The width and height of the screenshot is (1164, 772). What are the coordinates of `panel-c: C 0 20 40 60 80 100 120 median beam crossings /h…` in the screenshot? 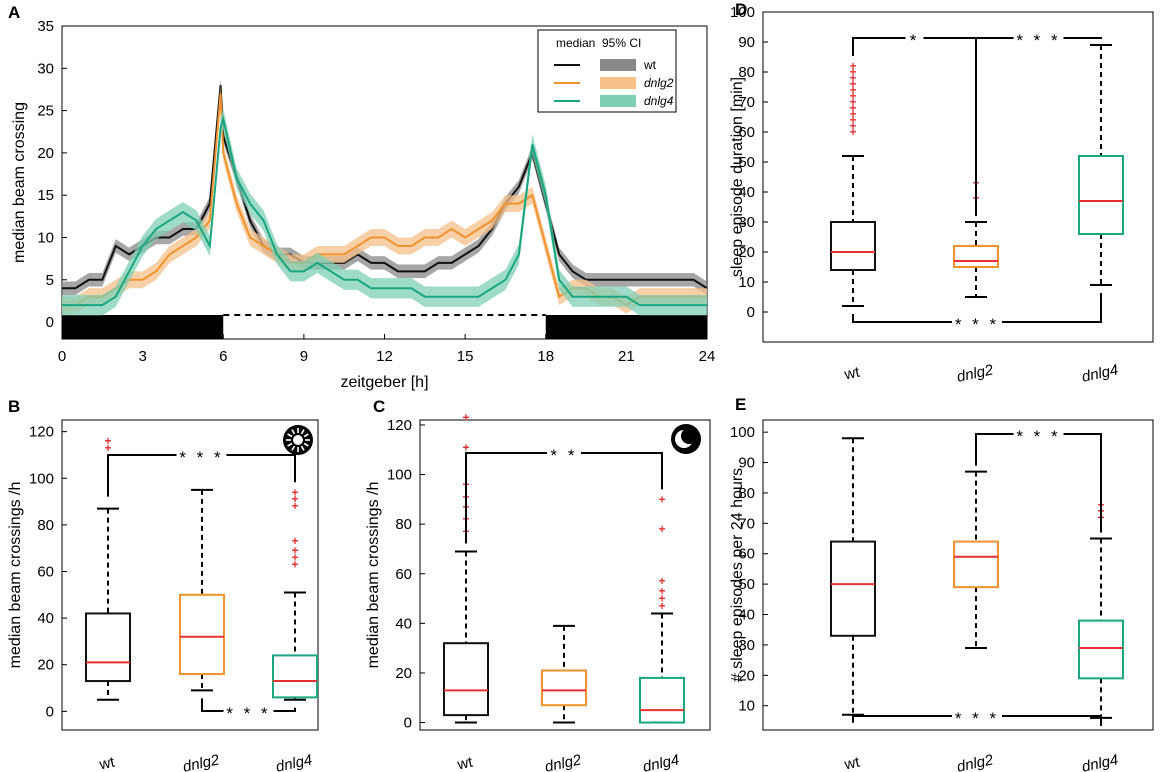 It's located at (538, 584).